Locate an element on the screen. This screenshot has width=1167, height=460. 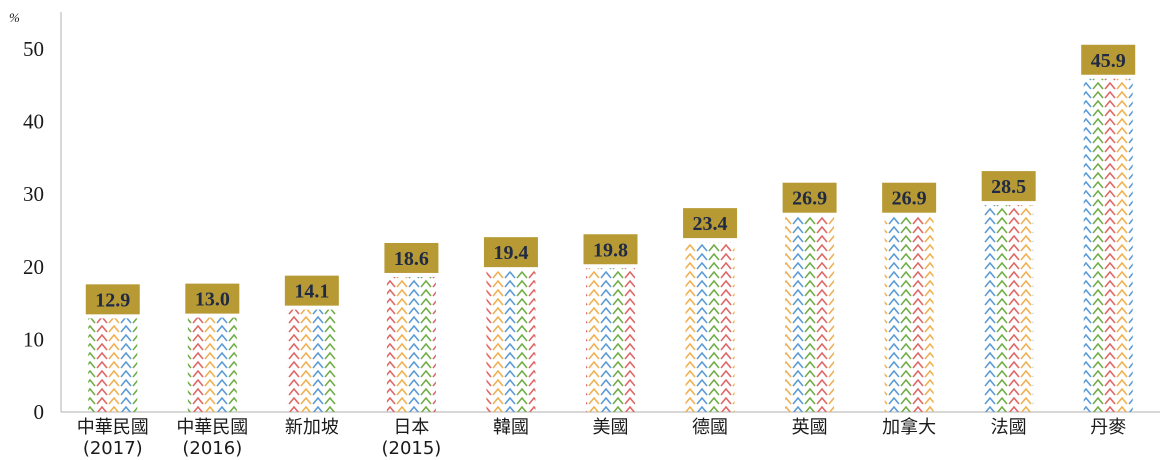
data-label: 28.5 is located at coordinates (1008, 187).